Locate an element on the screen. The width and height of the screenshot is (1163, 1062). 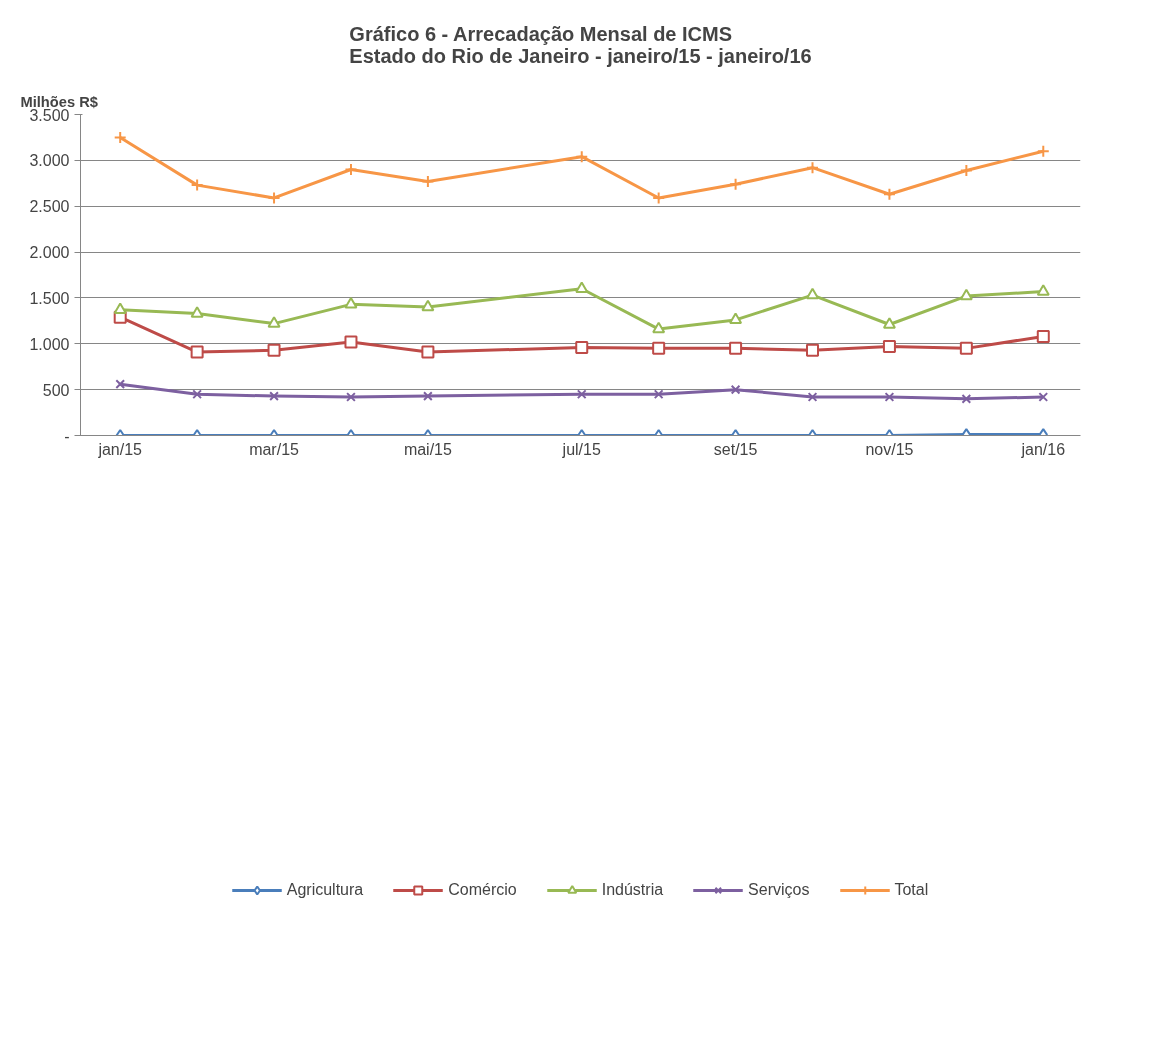
y-tick-label: 3.000 is located at coordinates (49, 161).